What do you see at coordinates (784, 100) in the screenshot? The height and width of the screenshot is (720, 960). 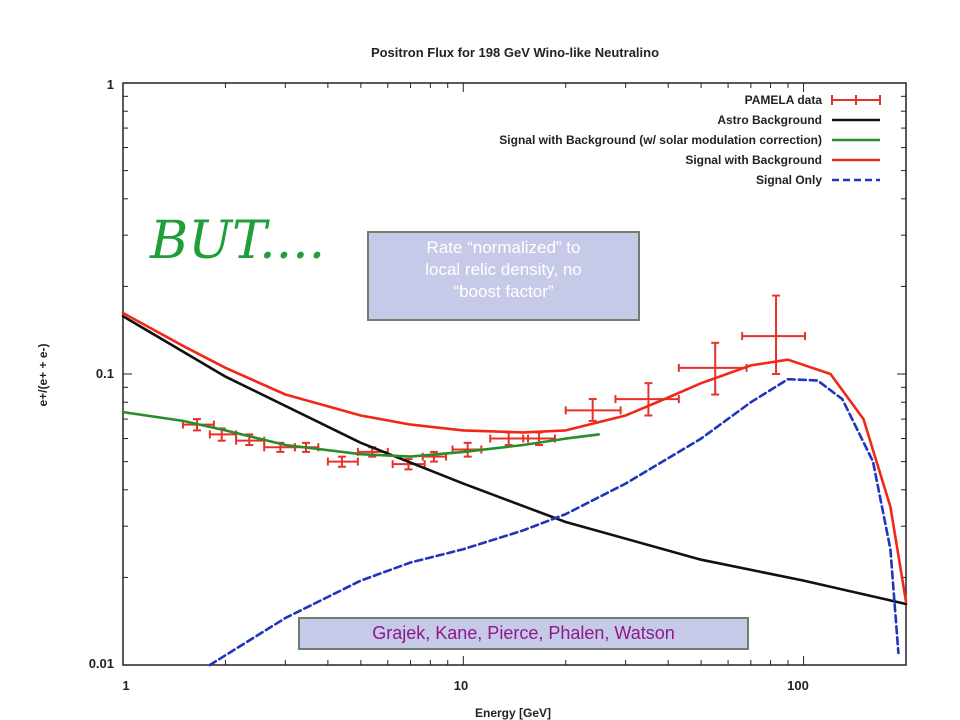 I see `legend-label-pamela: PAMELA data` at bounding box center [784, 100].